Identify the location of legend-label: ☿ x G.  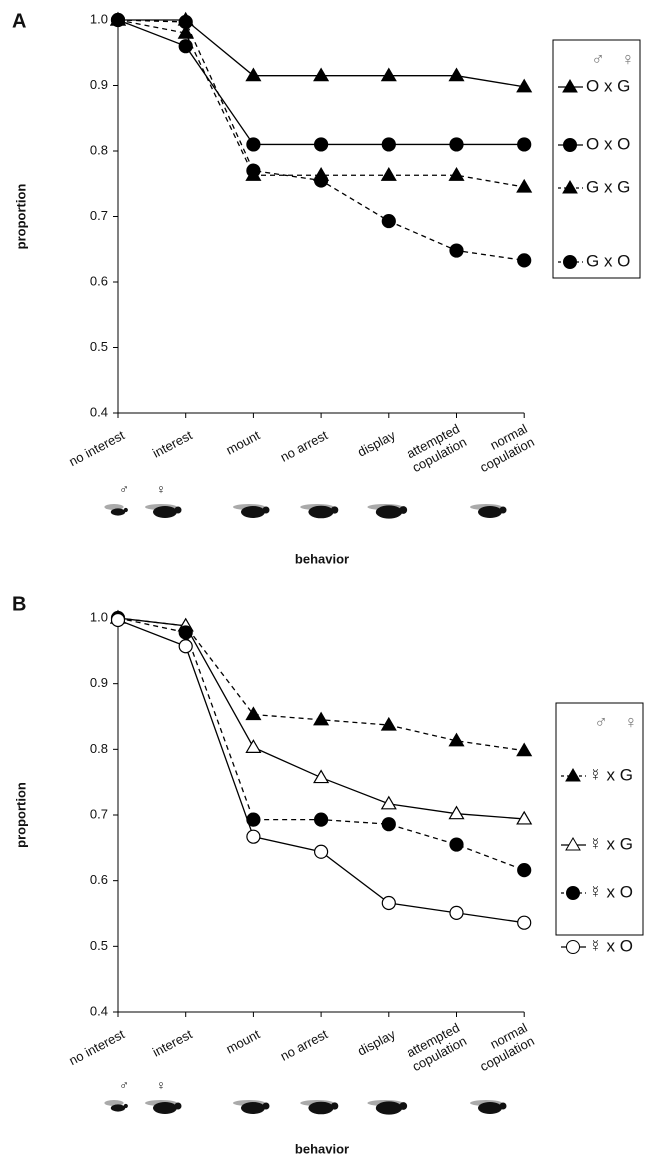
(611, 843).